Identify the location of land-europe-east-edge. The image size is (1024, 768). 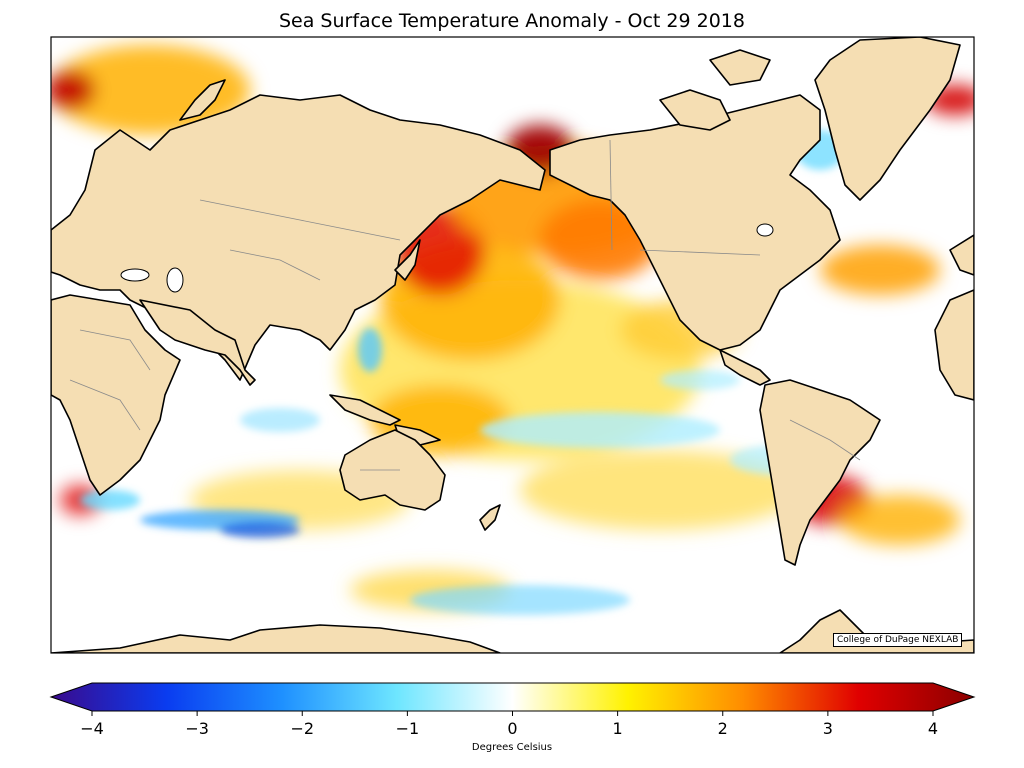
(961, 255).